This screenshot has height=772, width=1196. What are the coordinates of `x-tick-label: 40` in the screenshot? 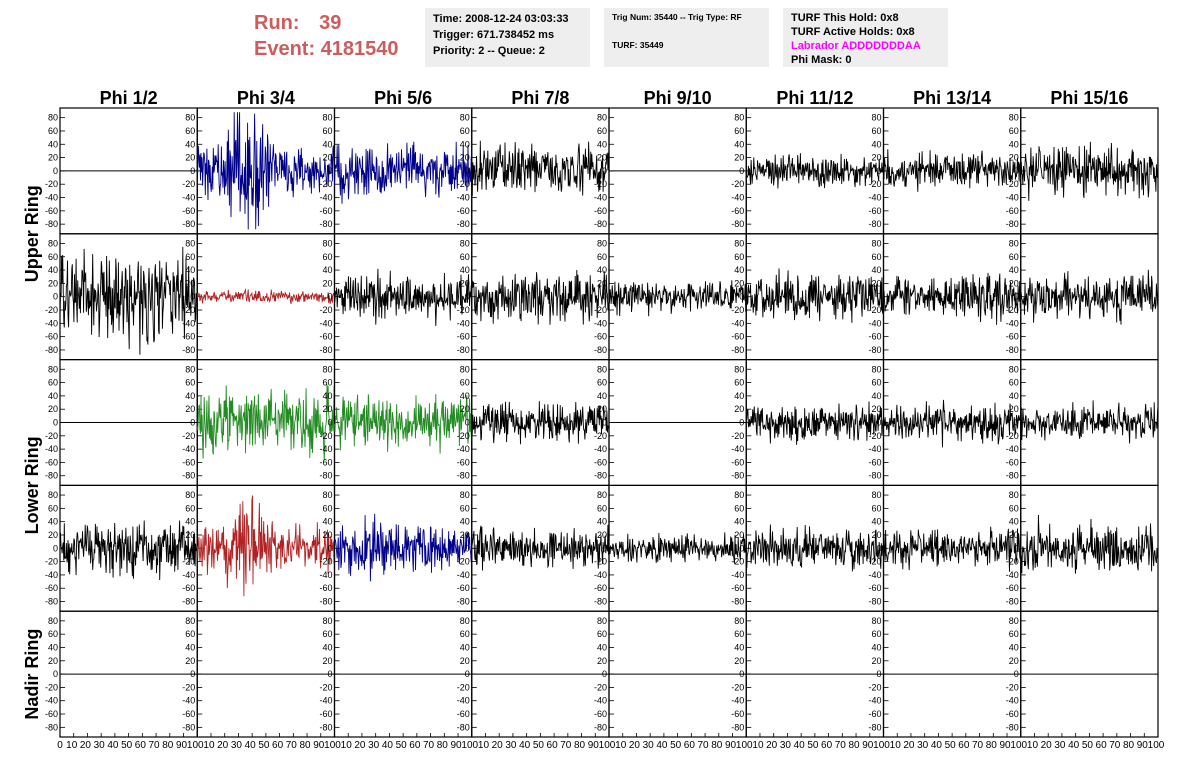 It's located at (662, 745).